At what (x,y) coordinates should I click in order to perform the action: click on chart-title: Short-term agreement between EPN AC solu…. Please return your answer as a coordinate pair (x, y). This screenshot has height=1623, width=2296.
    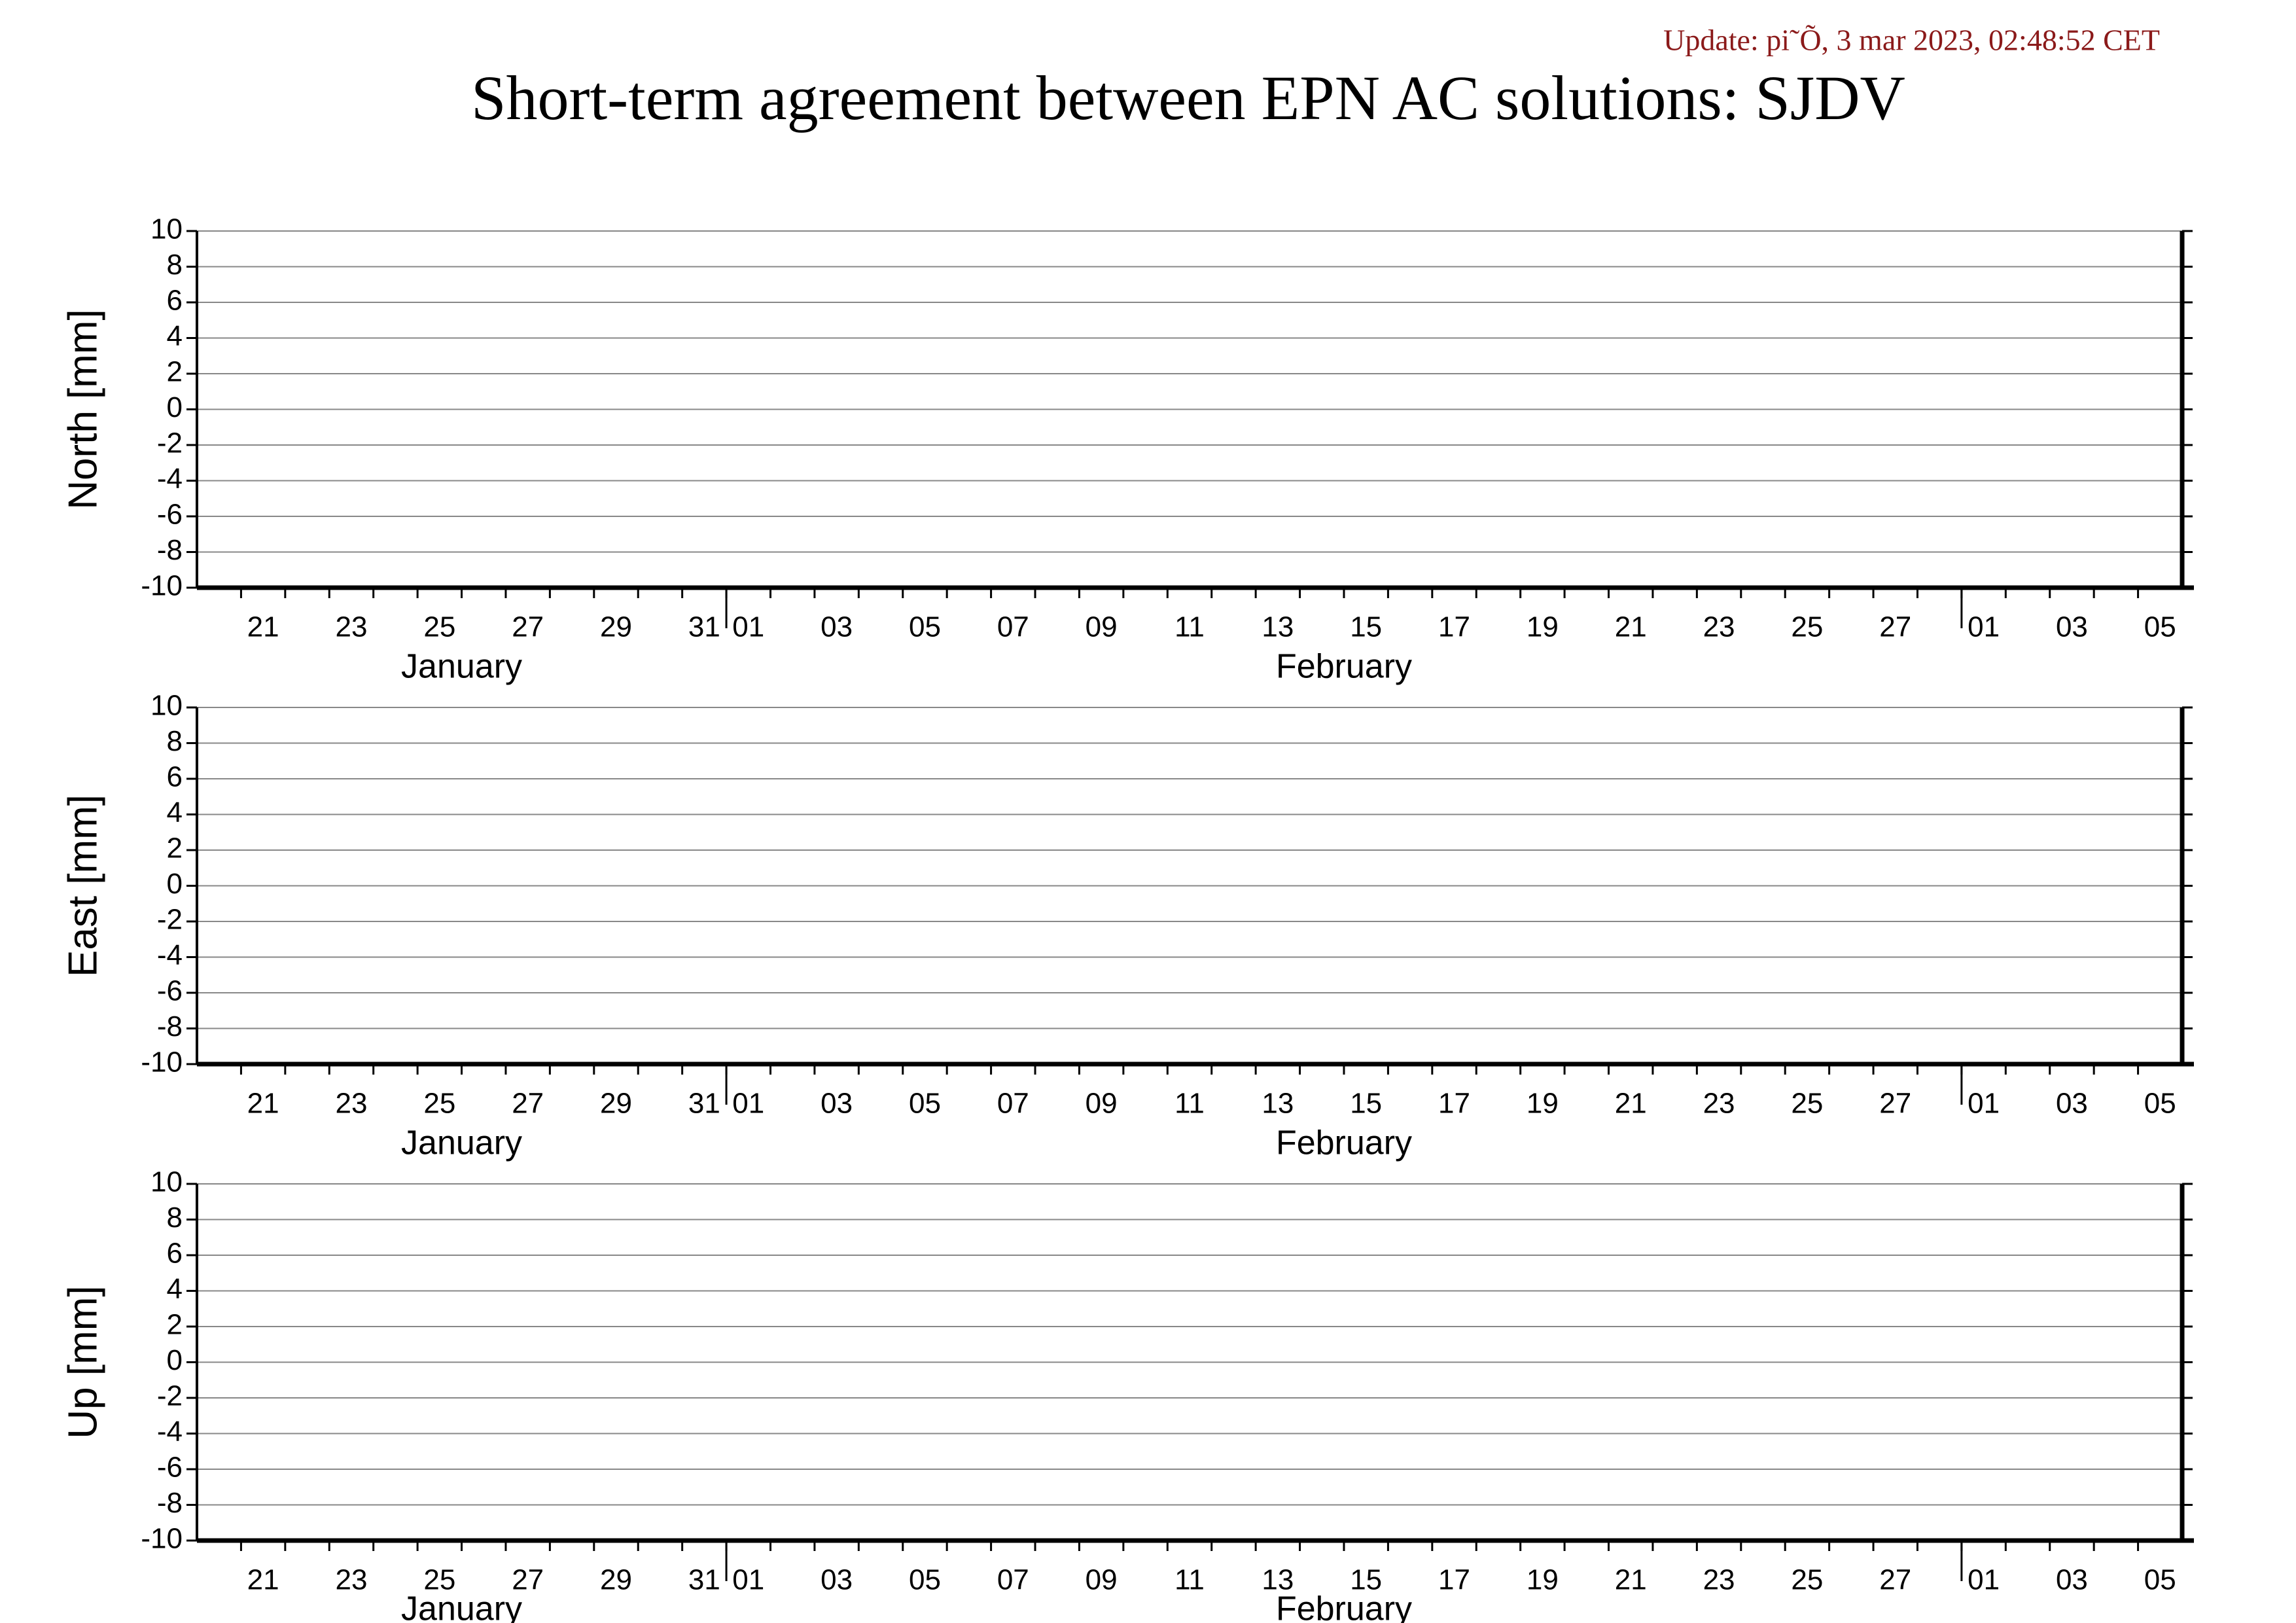
    Looking at the image, I should click on (1188, 98).